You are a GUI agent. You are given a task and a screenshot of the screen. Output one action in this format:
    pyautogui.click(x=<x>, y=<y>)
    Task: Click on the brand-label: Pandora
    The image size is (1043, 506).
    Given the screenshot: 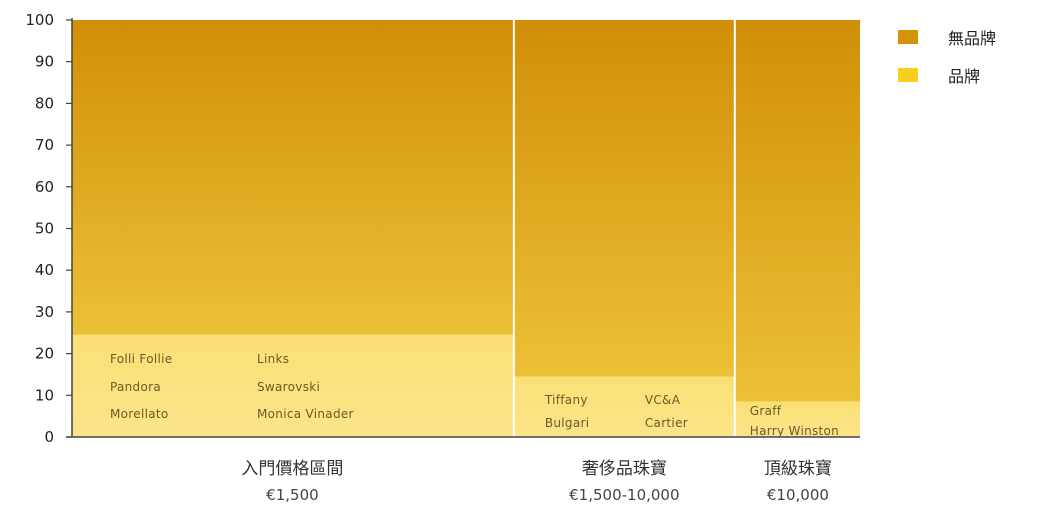 What is the action you would take?
    pyautogui.click(x=135, y=387)
    